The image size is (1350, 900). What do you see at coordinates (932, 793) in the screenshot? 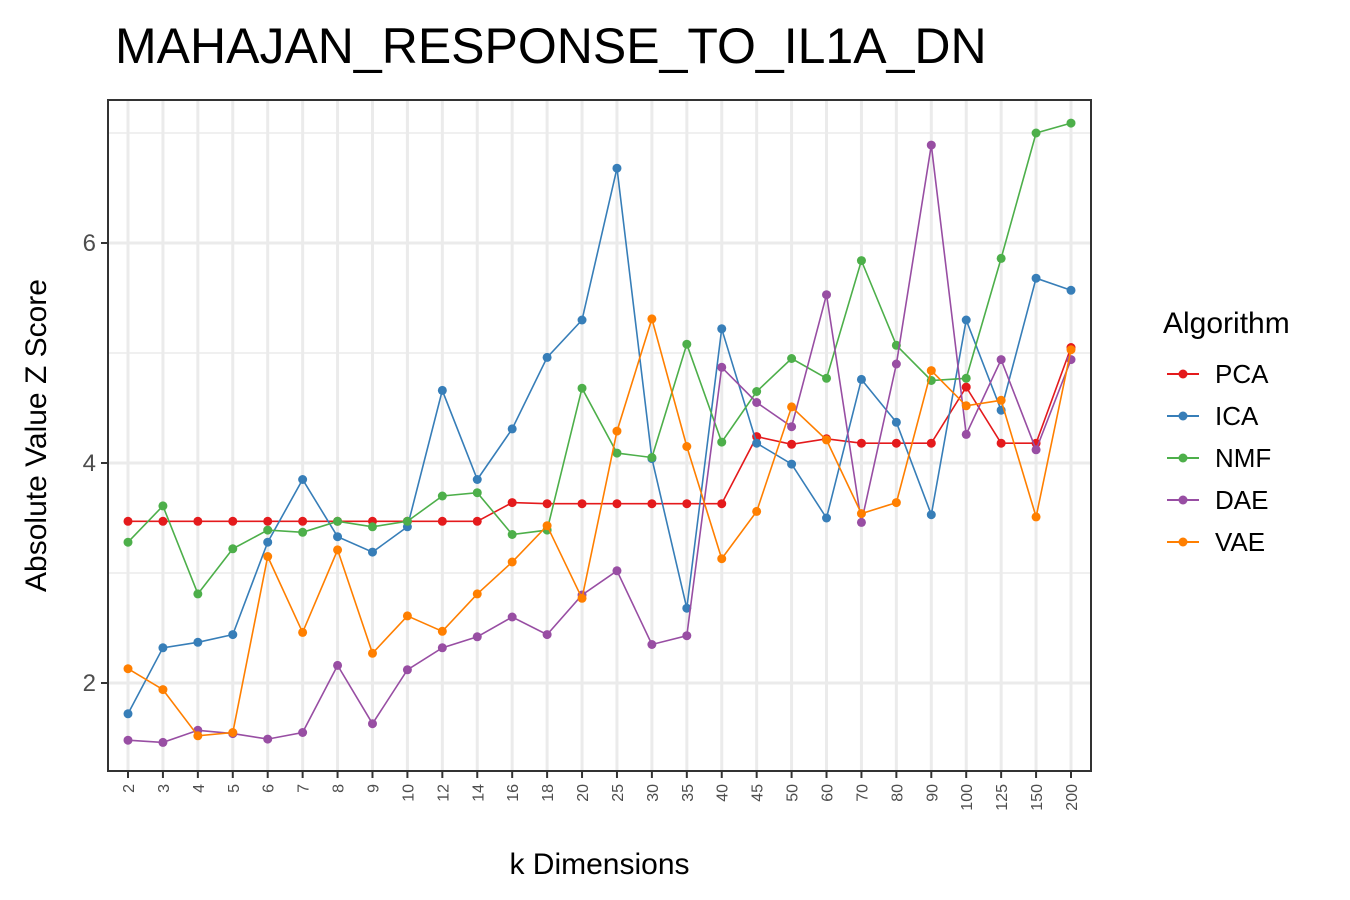
I see `x-tick-label: 90` at bounding box center [932, 793].